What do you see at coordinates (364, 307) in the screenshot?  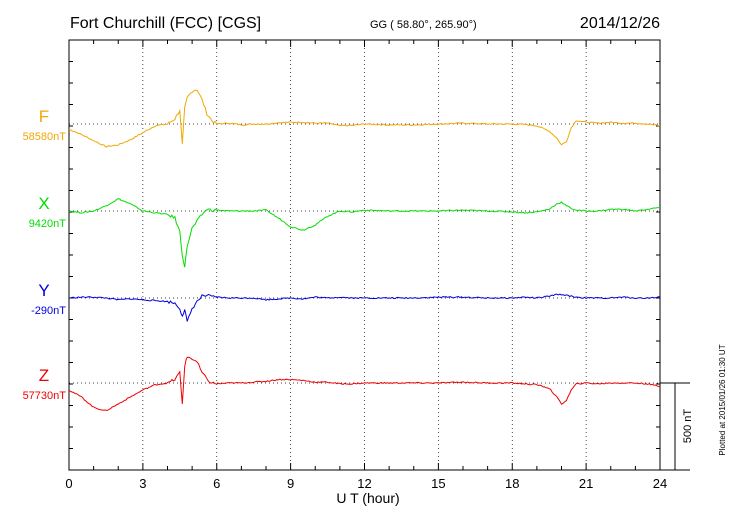 I see `series-line-Y` at bounding box center [364, 307].